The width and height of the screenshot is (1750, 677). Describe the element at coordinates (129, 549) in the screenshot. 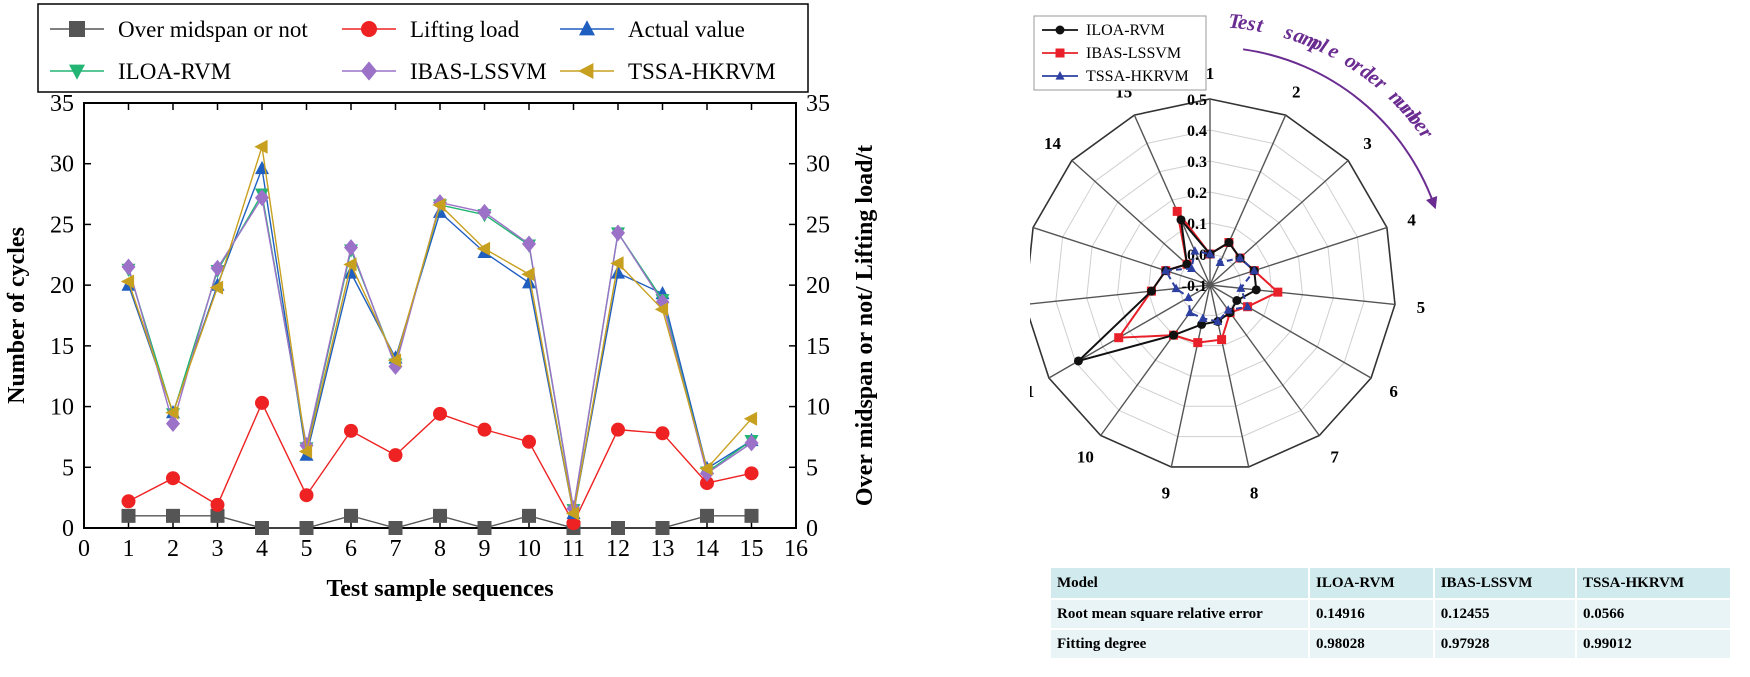

I see `x-tick-label: 1` at that location.